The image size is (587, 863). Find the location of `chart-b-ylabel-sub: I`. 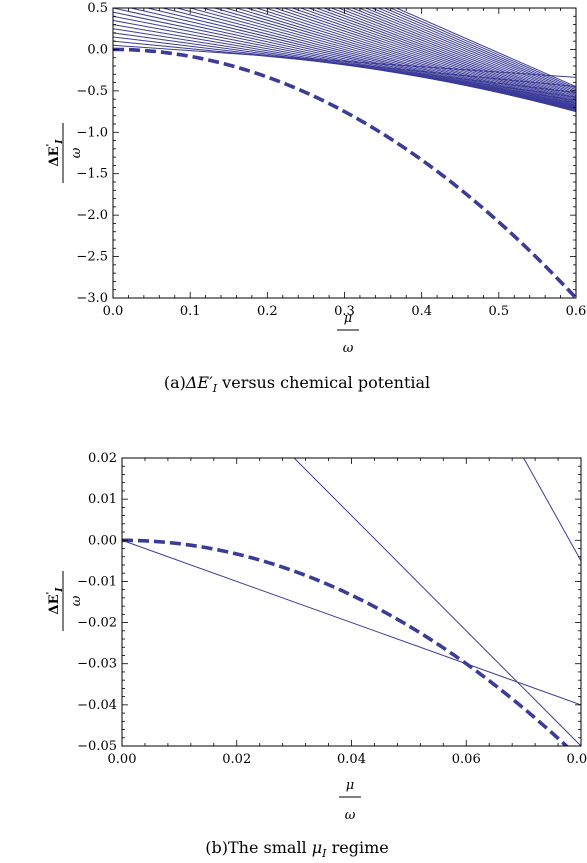

chart-b-ylabel-sub: I is located at coordinates (60, 590).